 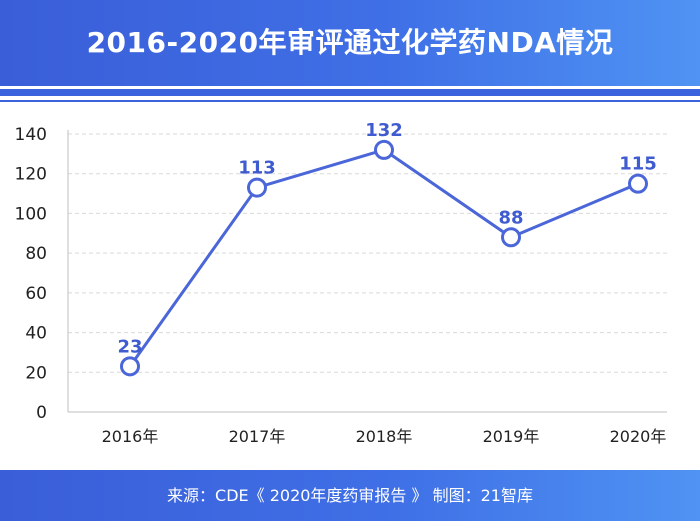 I want to click on y-tick-label: 20, so click(x=36, y=373).